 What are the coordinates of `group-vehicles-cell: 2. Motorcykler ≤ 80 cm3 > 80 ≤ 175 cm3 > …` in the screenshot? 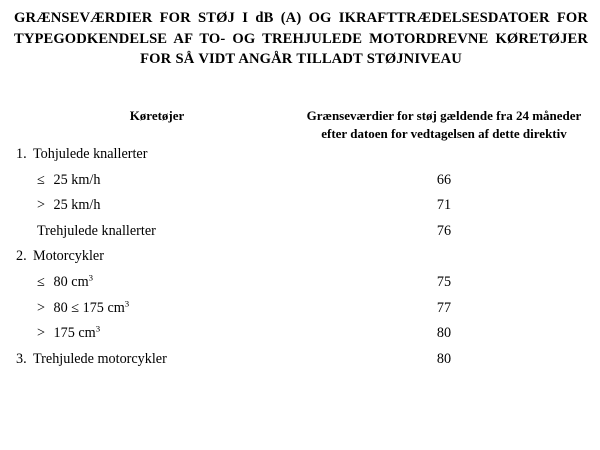 It's located at (157, 295).